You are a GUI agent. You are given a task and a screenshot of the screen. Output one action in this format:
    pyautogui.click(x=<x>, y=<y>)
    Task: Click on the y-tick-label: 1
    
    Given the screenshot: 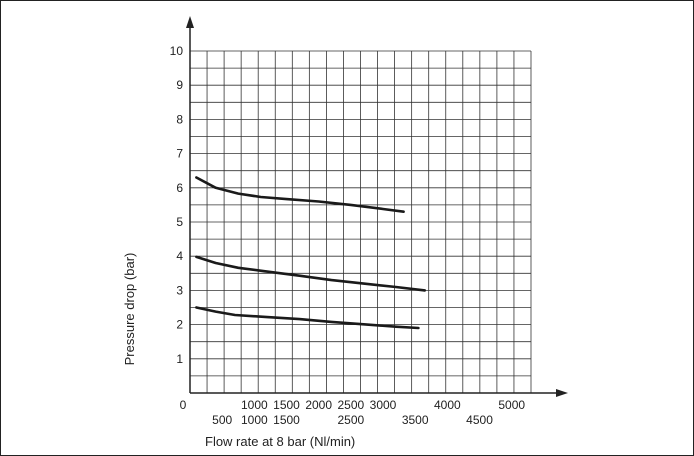 What is the action you would take?
    pyautogui.click(x=179, y=359)
    